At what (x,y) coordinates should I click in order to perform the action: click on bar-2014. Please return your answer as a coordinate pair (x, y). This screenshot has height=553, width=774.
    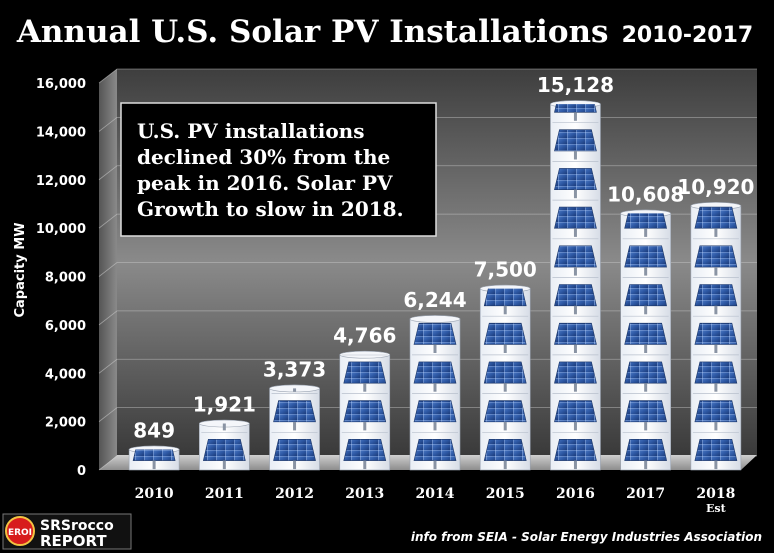
    Looking at the image, I should click on (435, 393).